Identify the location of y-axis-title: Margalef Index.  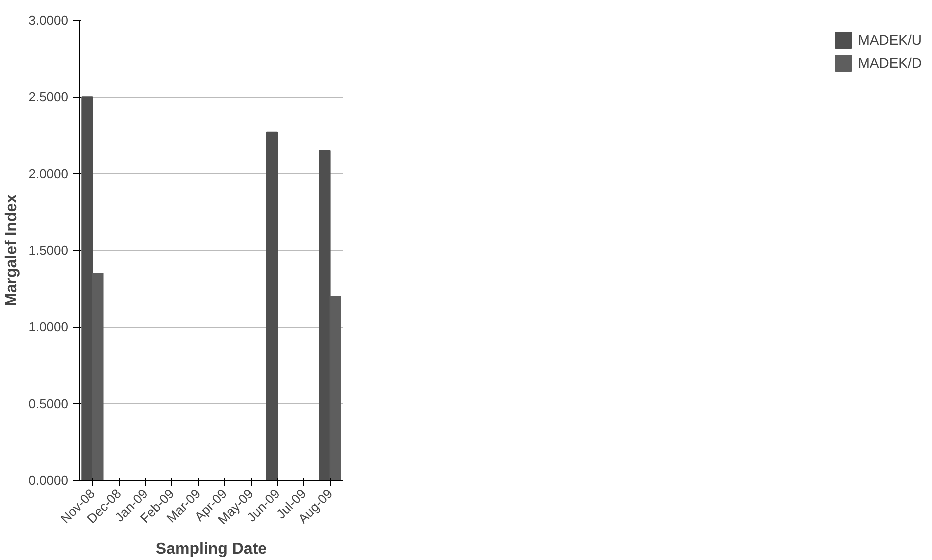
(12, 250).